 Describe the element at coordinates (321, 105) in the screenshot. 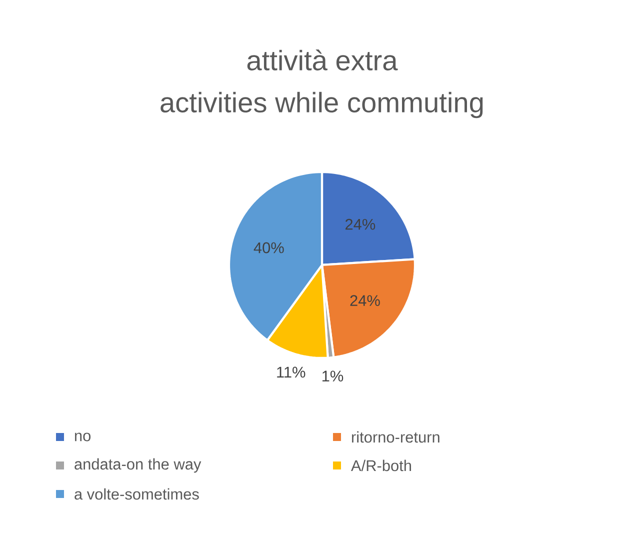

I see `chart-subtitle: activities while commuting` at that location.